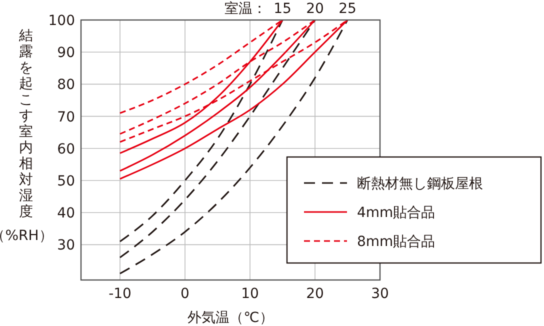 The height and width of the screenshot is (326, 544). I want to click on annotation: 15, so click(283, 9).